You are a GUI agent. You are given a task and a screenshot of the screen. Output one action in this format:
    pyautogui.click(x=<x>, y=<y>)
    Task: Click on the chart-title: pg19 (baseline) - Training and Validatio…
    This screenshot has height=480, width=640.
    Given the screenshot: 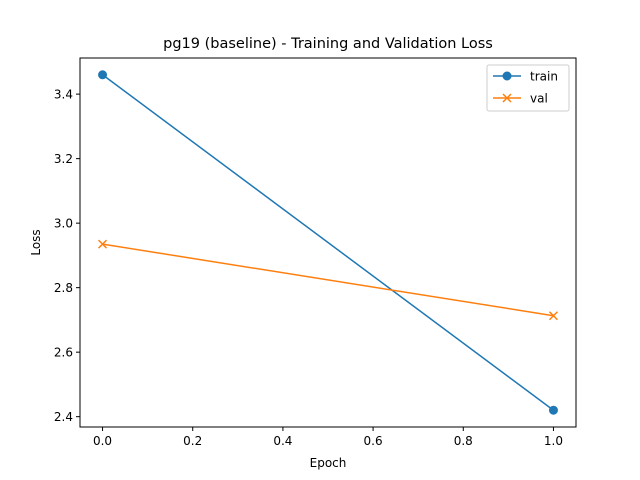 What is the action you would take?
    pyautogui.click(x=328, y=44)
    